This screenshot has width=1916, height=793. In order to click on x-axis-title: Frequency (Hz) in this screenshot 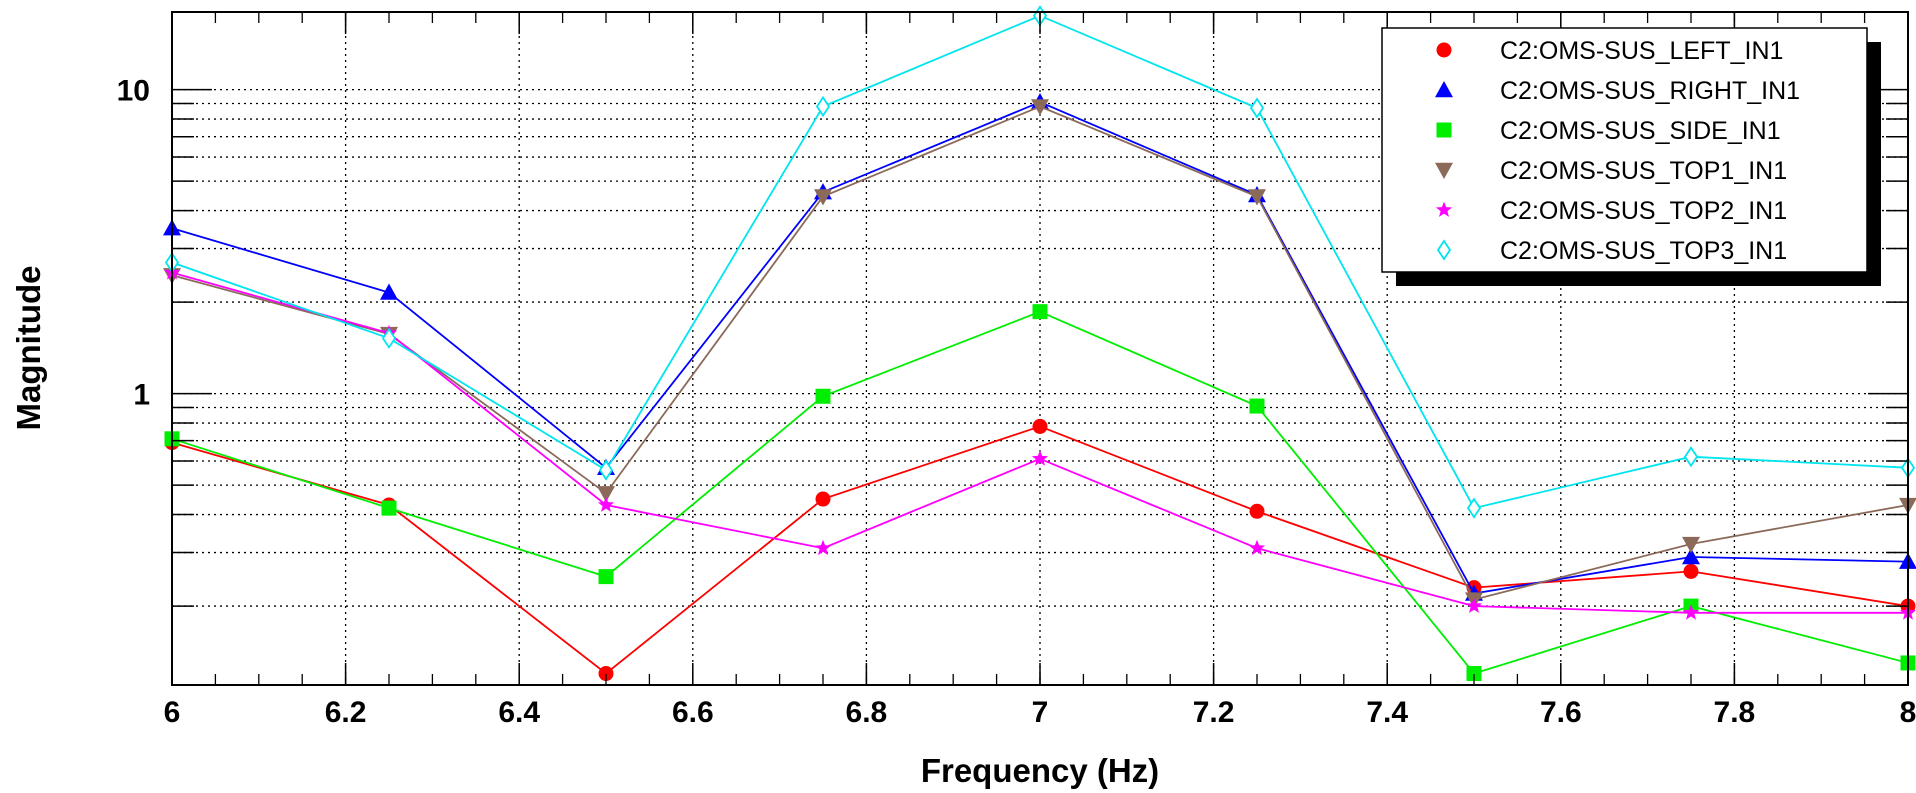, I will do `click(1040, 770)`.